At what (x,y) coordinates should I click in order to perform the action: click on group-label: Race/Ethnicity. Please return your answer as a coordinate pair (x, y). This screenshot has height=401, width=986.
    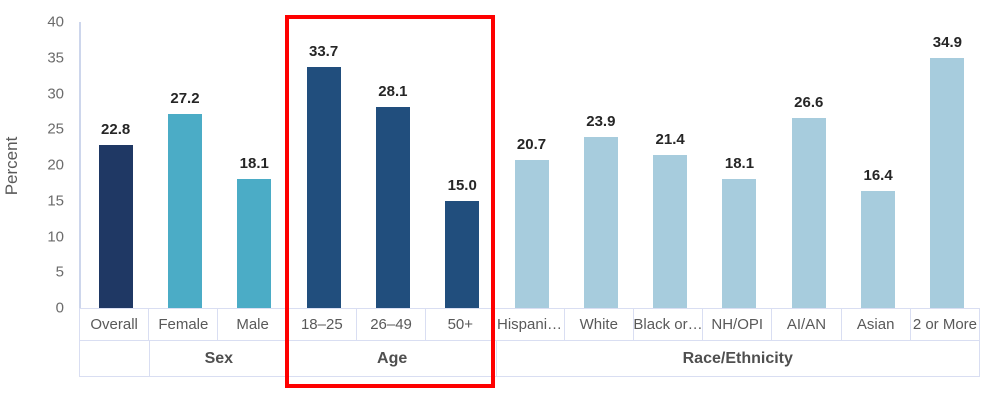
    Looking at the image, I should click on (737, 358).